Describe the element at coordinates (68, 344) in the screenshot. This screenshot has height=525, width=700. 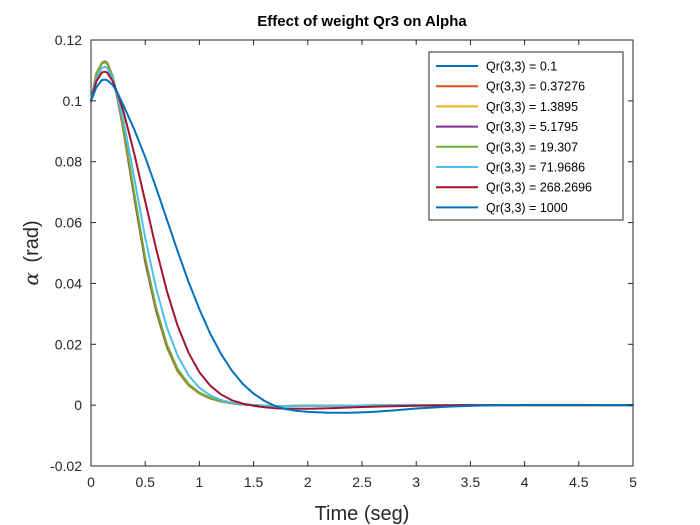
I see `y-tick-label: 0.02` at that location.